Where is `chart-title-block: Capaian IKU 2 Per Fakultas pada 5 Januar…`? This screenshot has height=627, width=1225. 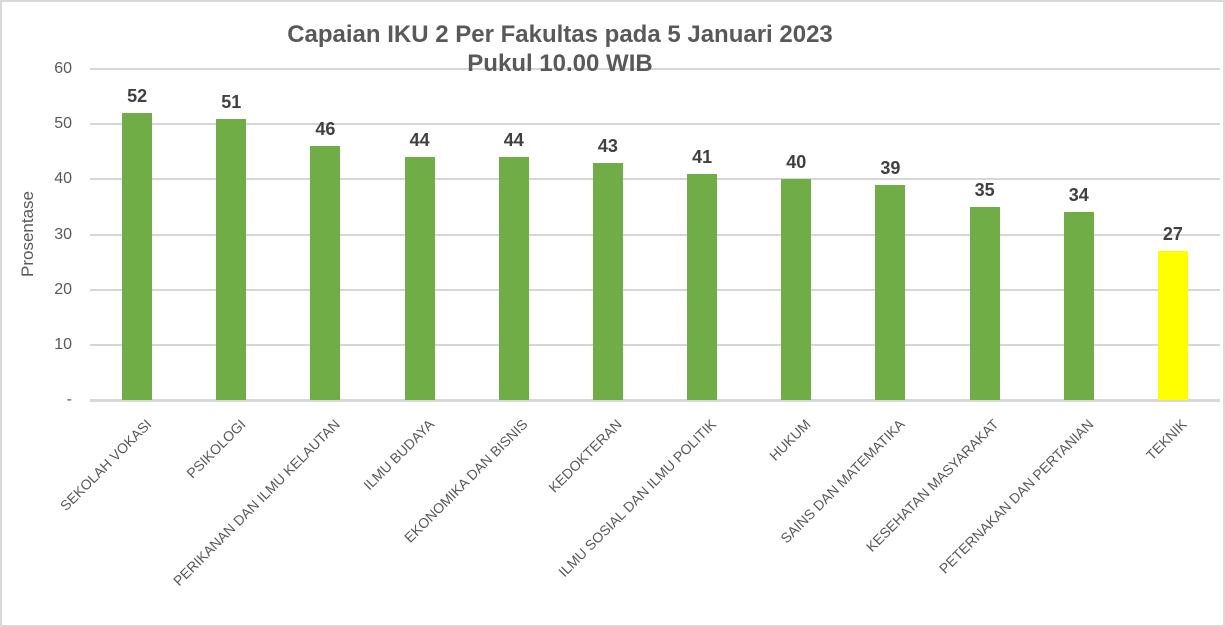
chart-title-block: Capaian IKU 2 Per Fakultas pada 5 Januar… is located at coordinates (560, 49).